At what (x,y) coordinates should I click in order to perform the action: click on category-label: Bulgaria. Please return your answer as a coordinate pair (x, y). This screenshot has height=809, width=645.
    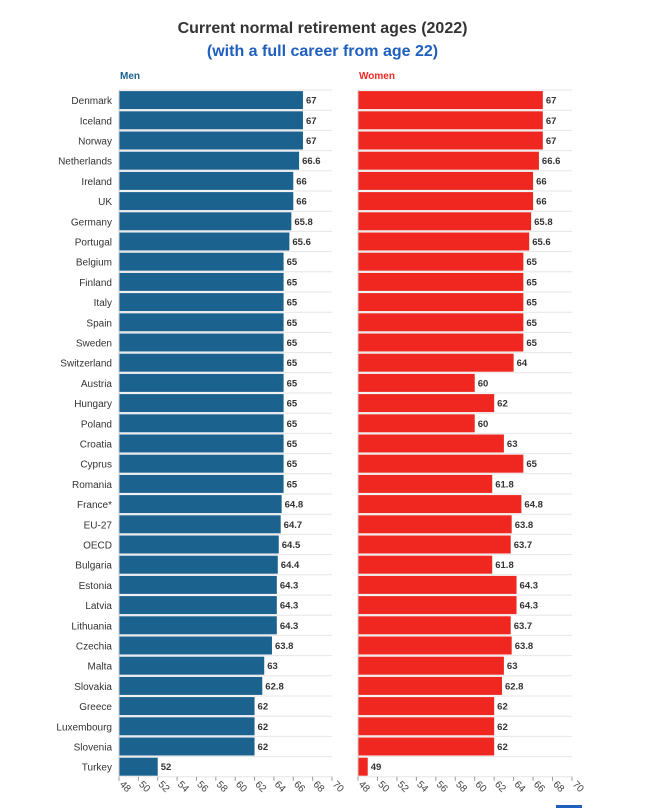
    Looking at the image, I should click on (93, 566).